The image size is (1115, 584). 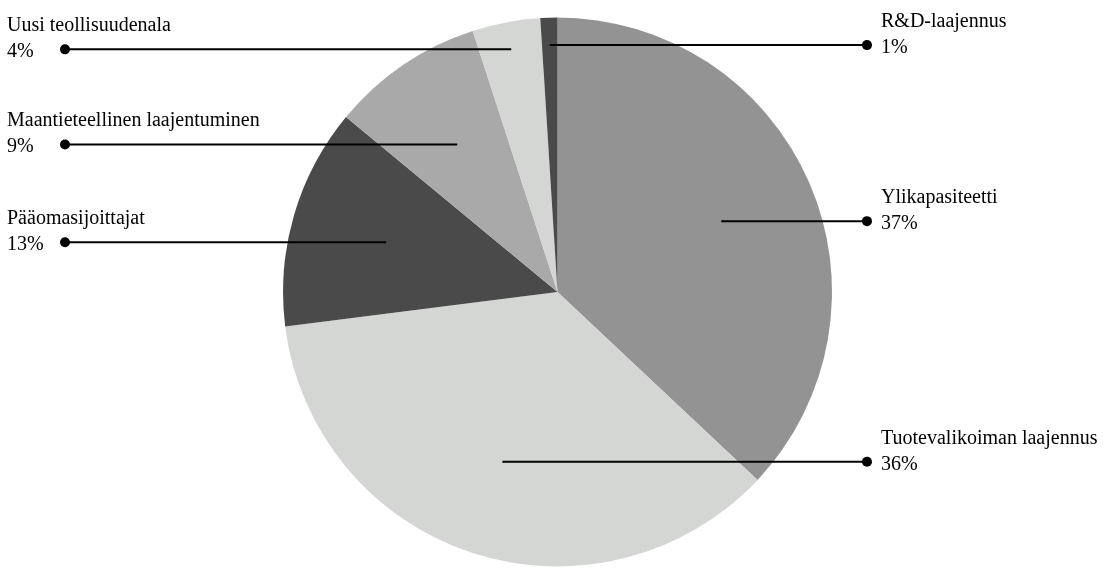 What do you see at coordinates (989, 437) in the screenshot?
I see `slice-label: Tuotevalikoiman laajennus` at bounding box center [989, 437].